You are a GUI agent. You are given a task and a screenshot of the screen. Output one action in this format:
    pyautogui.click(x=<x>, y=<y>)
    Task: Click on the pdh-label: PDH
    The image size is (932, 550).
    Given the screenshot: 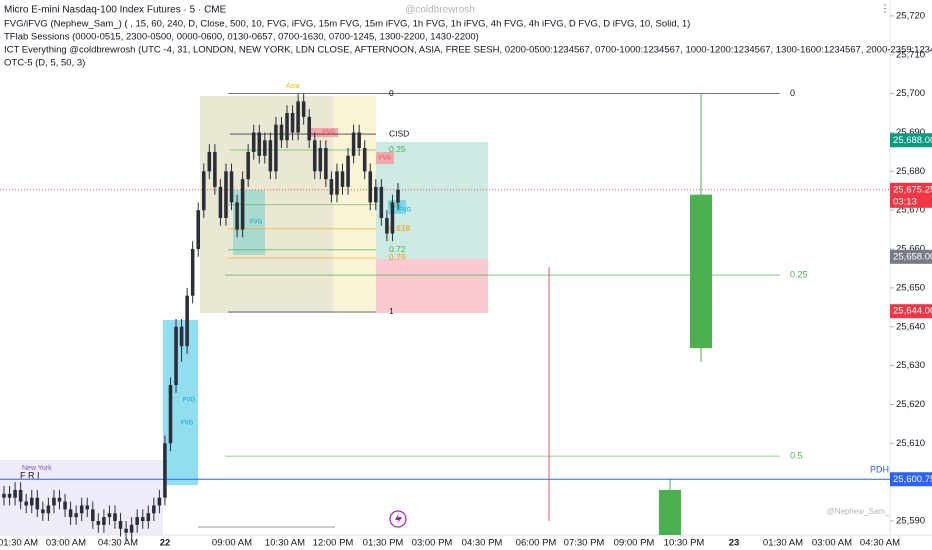 What is the action you would take?
    pyautogui.click(x=879, y=470)
    